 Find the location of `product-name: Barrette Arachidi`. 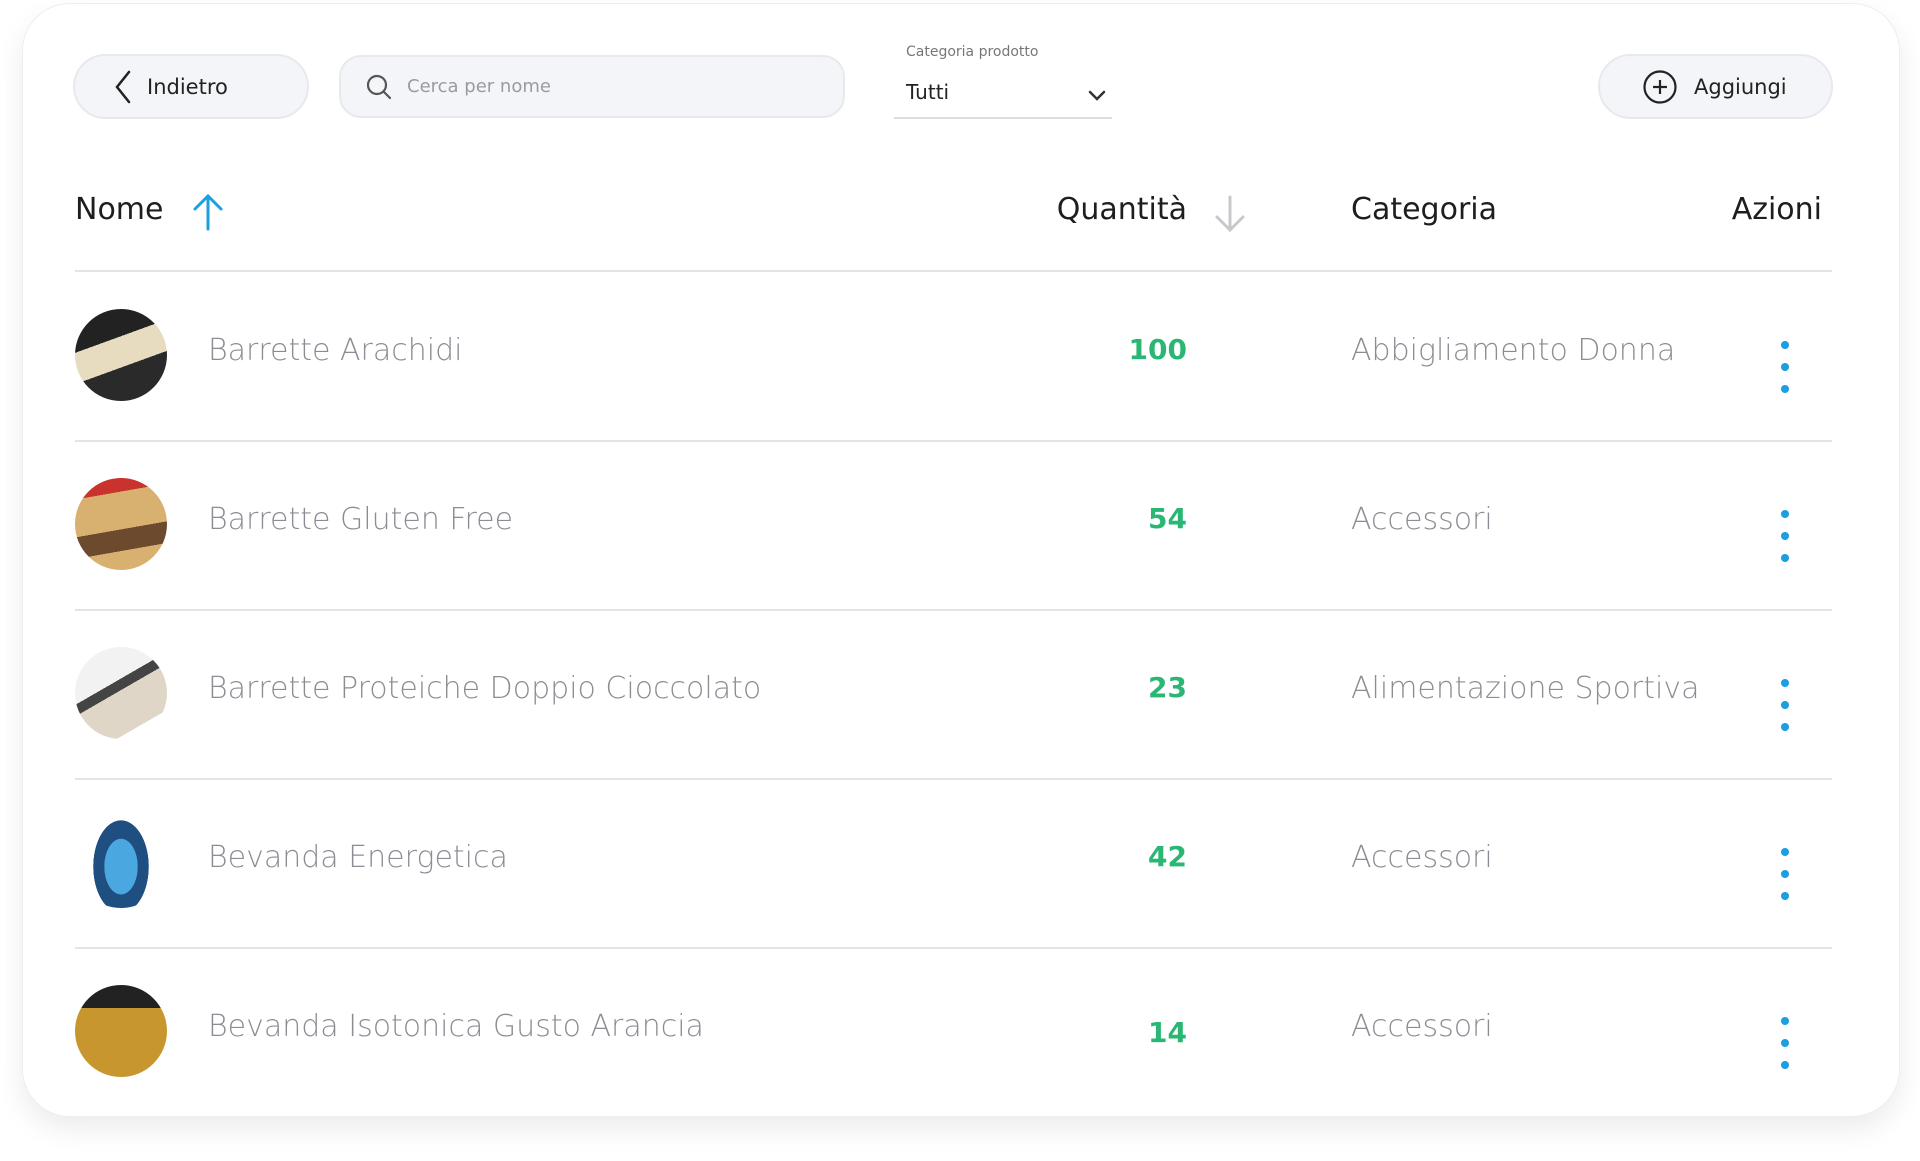

product-name: Barrette Arachidi is located at coordinates (335, 350).